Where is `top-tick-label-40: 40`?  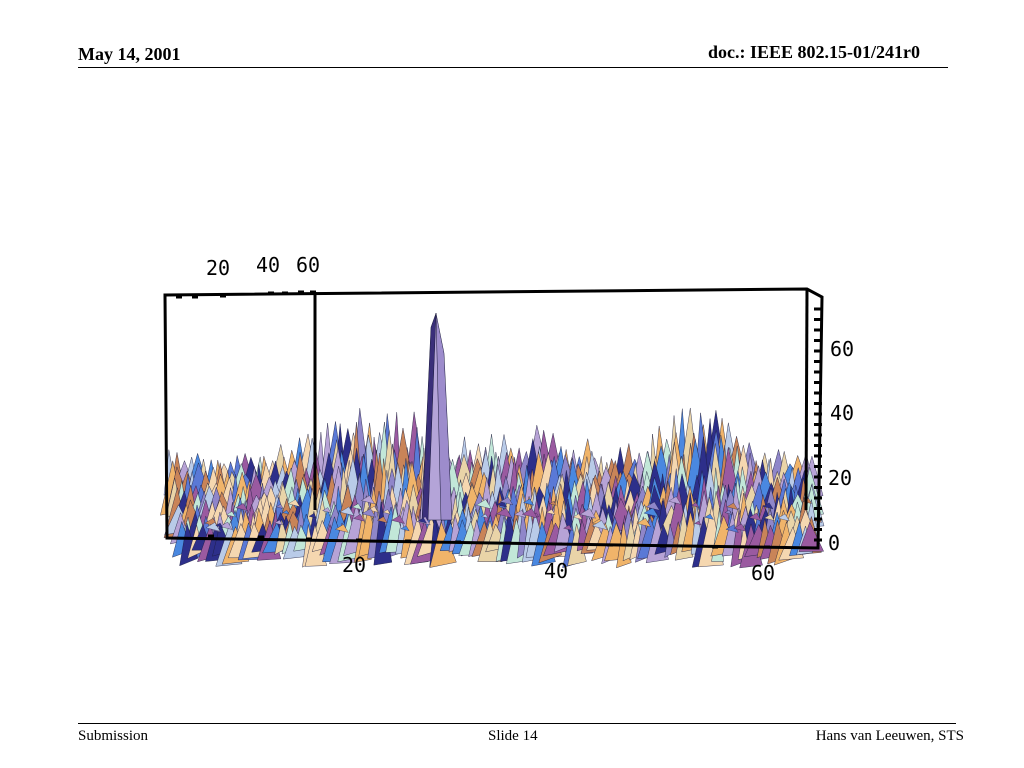 top-tick-label-40: 40 is located at coordinates (268, 265).